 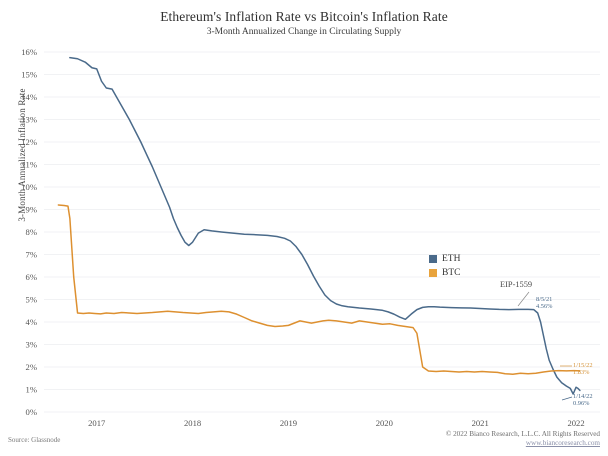 I want to click on y-axis-tick: 11%, so click(x=29, y=165).